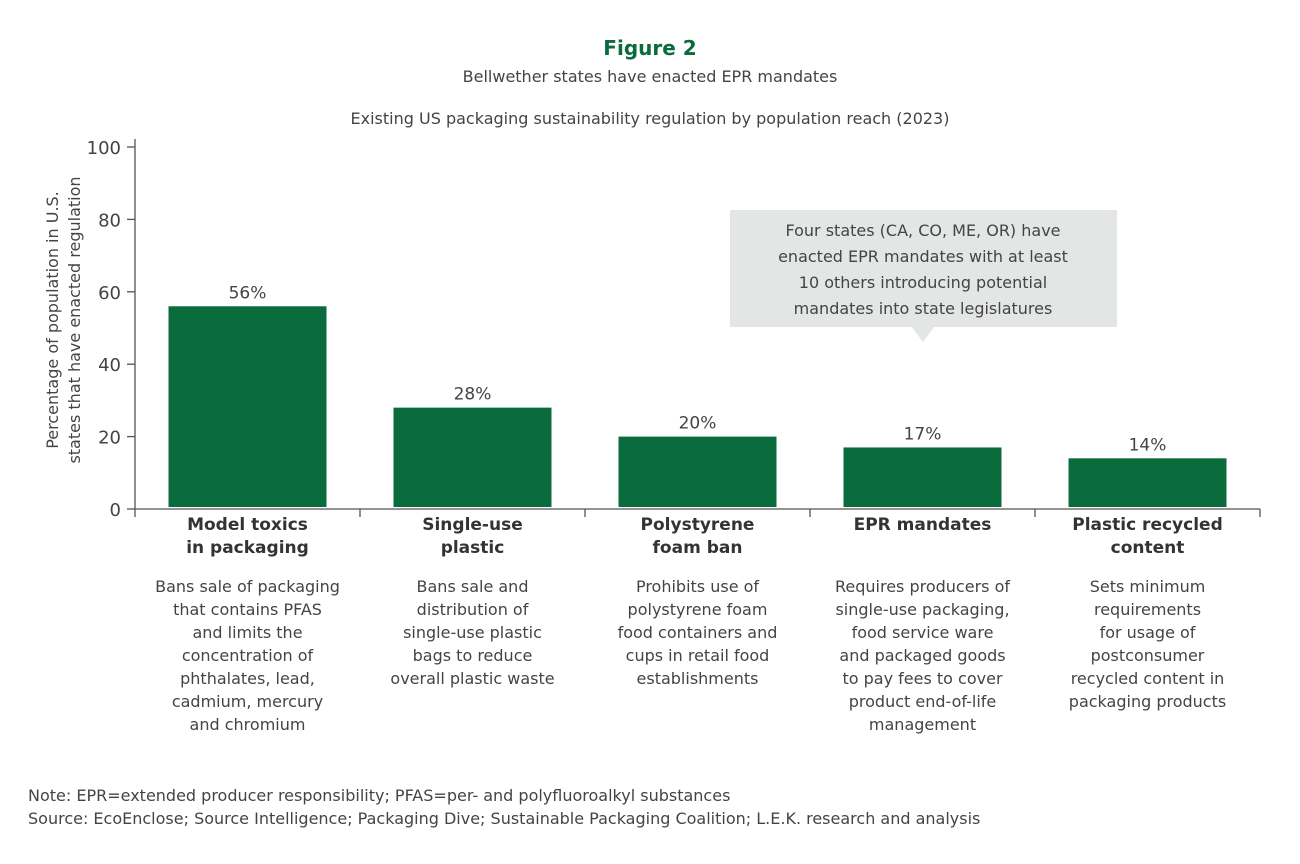  Describe the element at coordinates (697, 586) in the screenshot. I see `category-description: Prohibits use of` at that location.